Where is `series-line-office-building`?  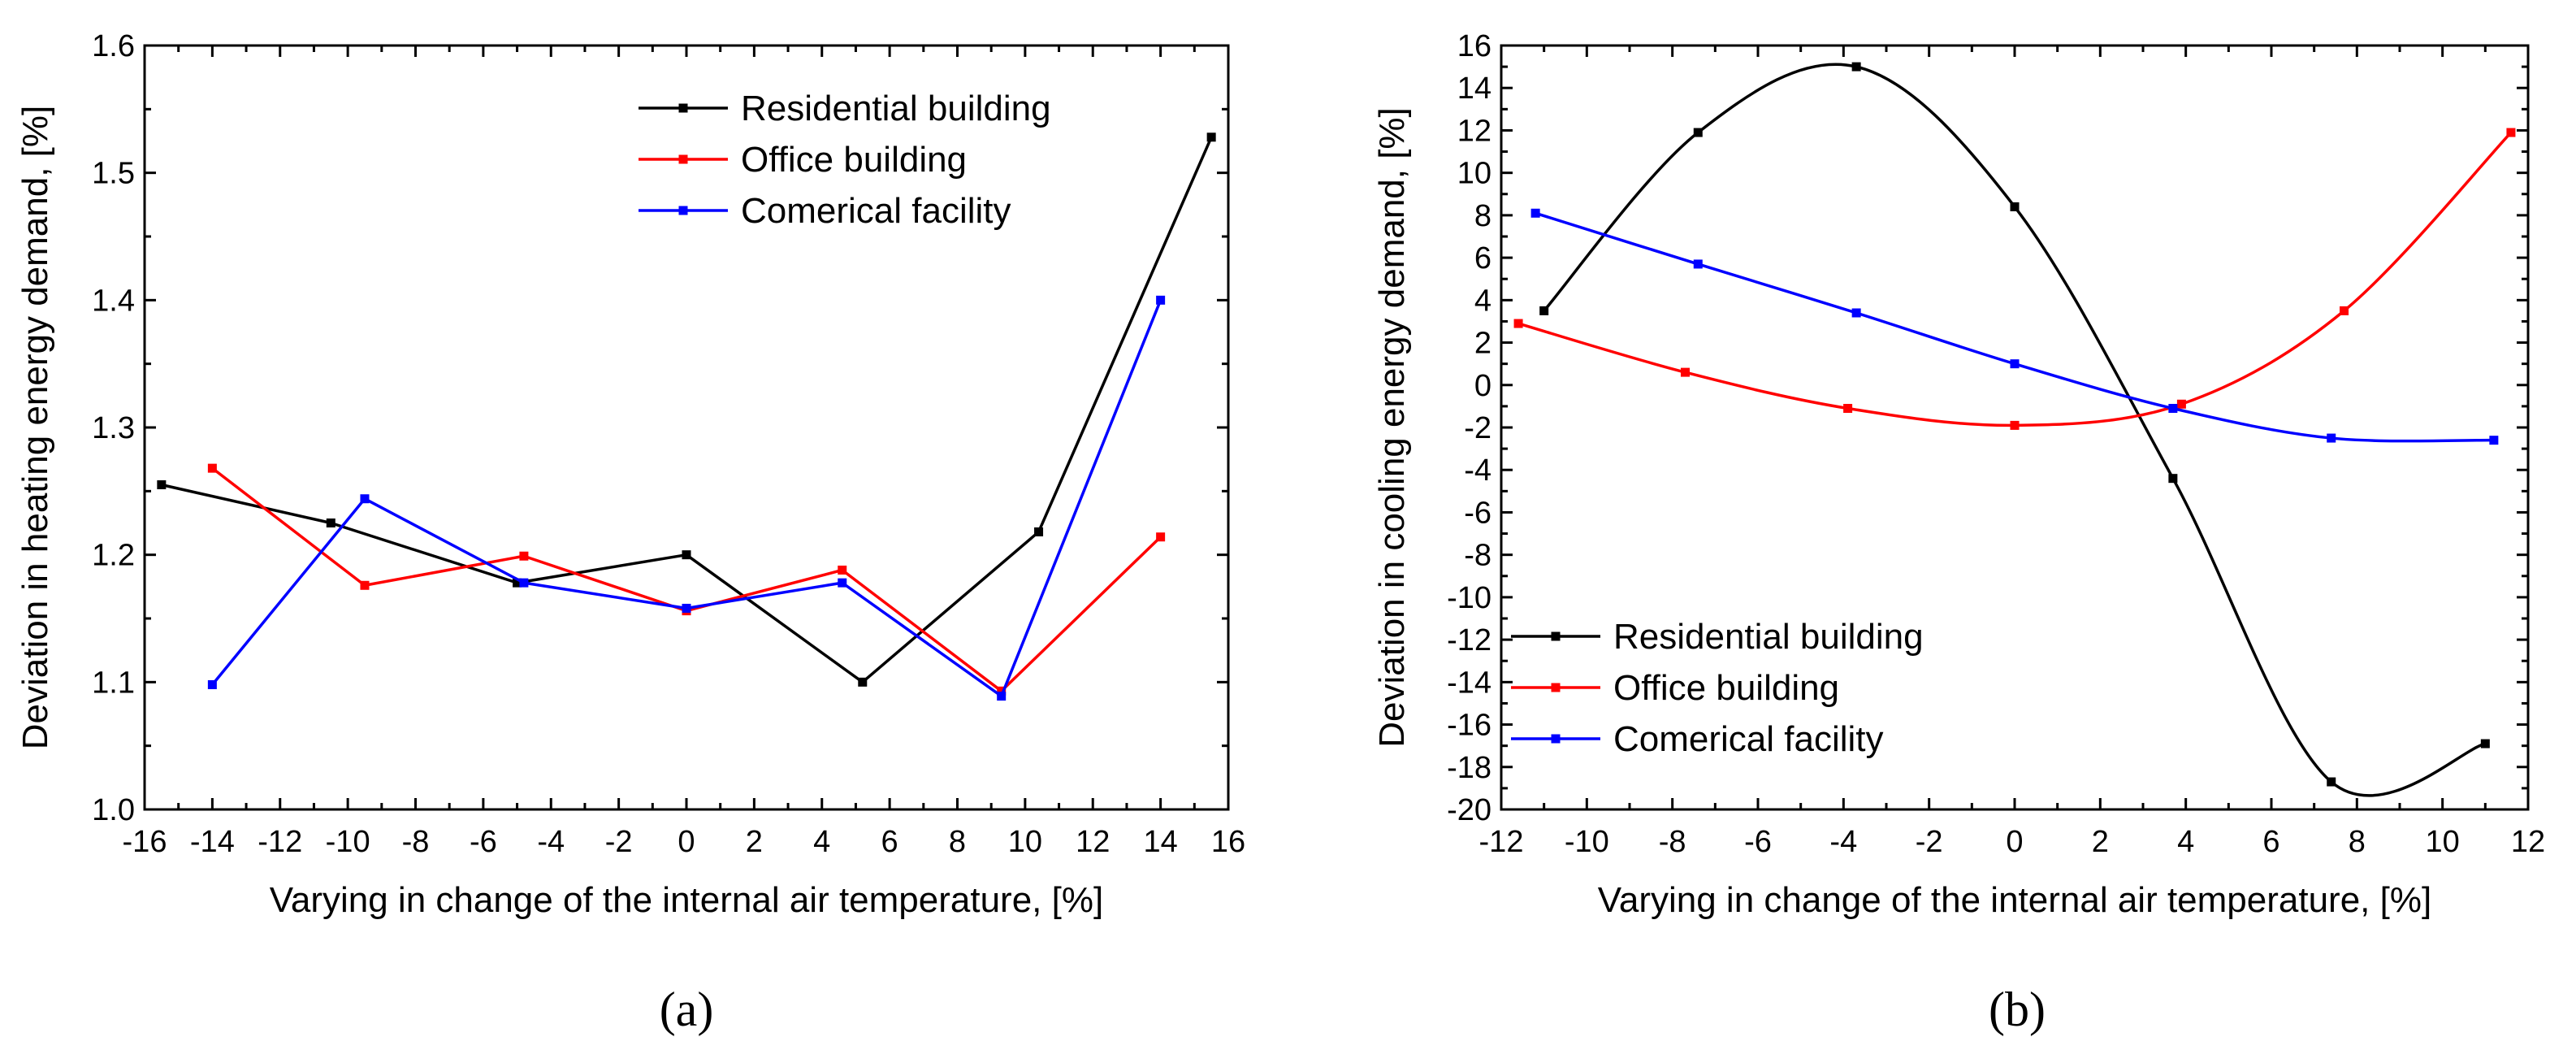 series-line-office-building is located at coordinates (2015, 279).